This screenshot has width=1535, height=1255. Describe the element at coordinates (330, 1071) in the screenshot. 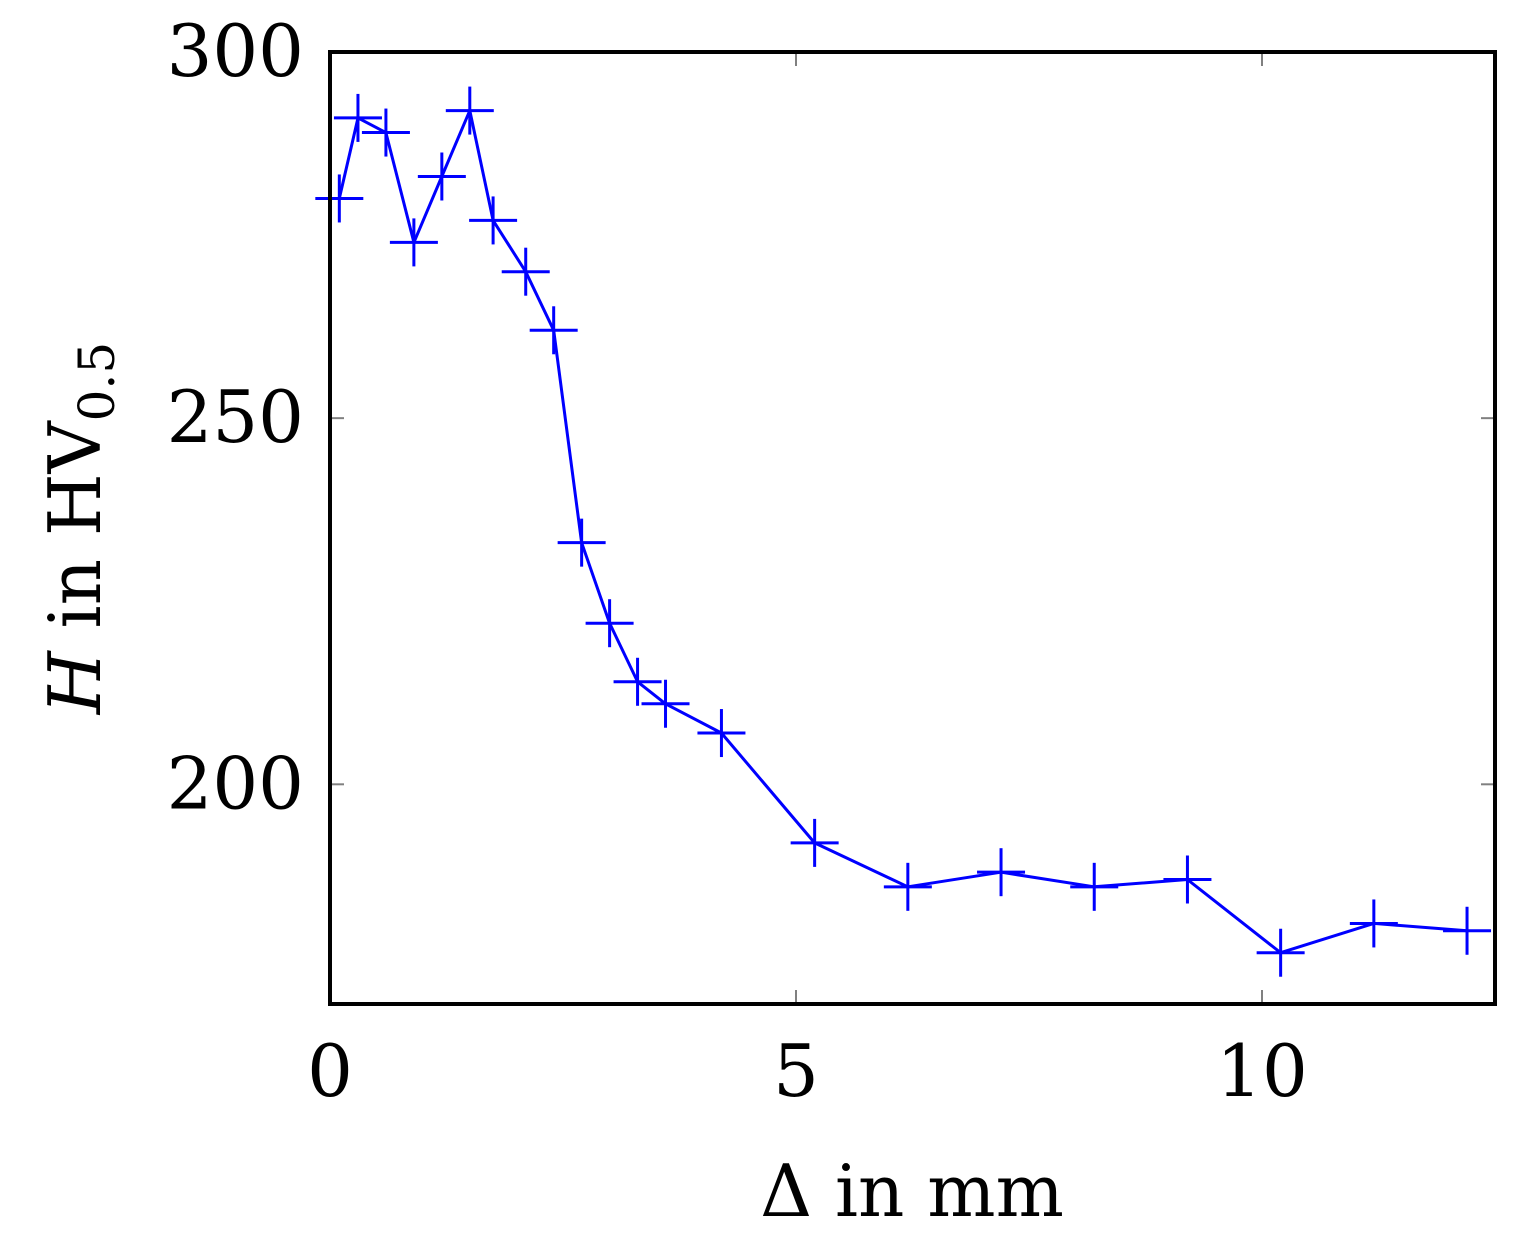

I see `x-tick-label-0: 0` at that location.